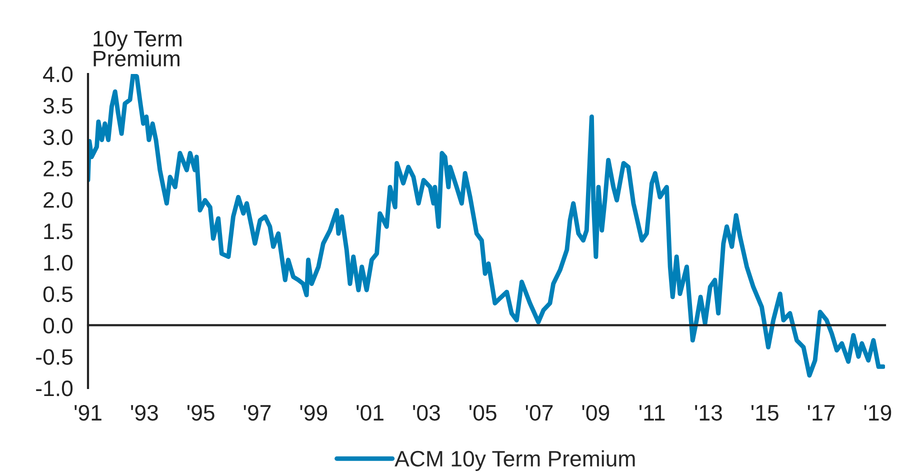 The height and width of the screenshot is (474, 901). Describe the element at coordinates (370, 412) in the screenshot. I see `x-tick-label: '01` at that location.